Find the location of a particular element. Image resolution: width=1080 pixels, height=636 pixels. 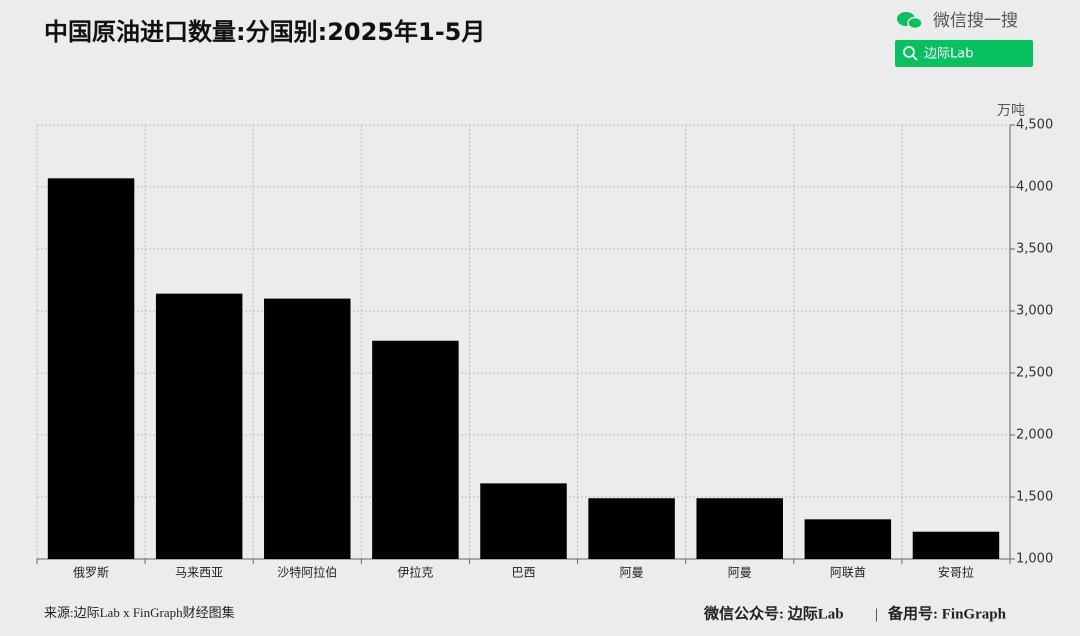

y-tick-label: 1,500 is located at coordinates (1034, 497).